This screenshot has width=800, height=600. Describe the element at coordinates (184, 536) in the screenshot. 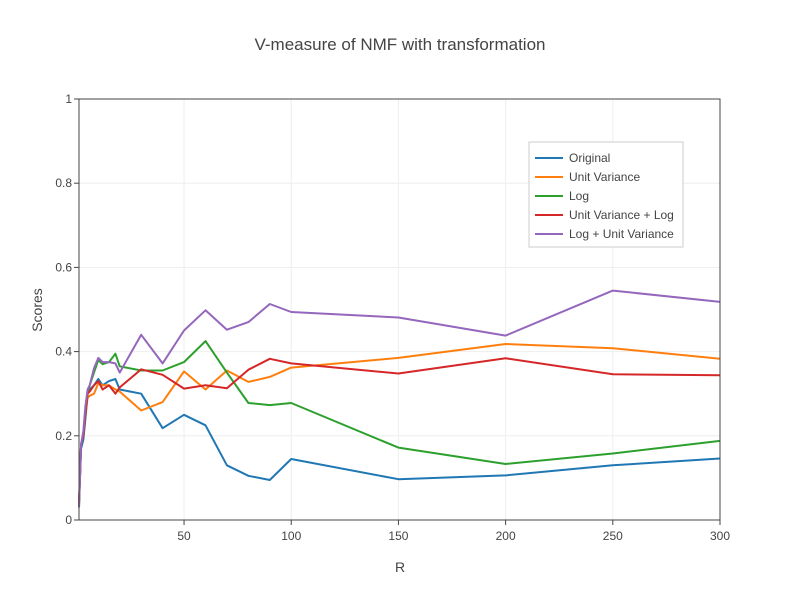

I see `x-tick-label: 50` at that location.